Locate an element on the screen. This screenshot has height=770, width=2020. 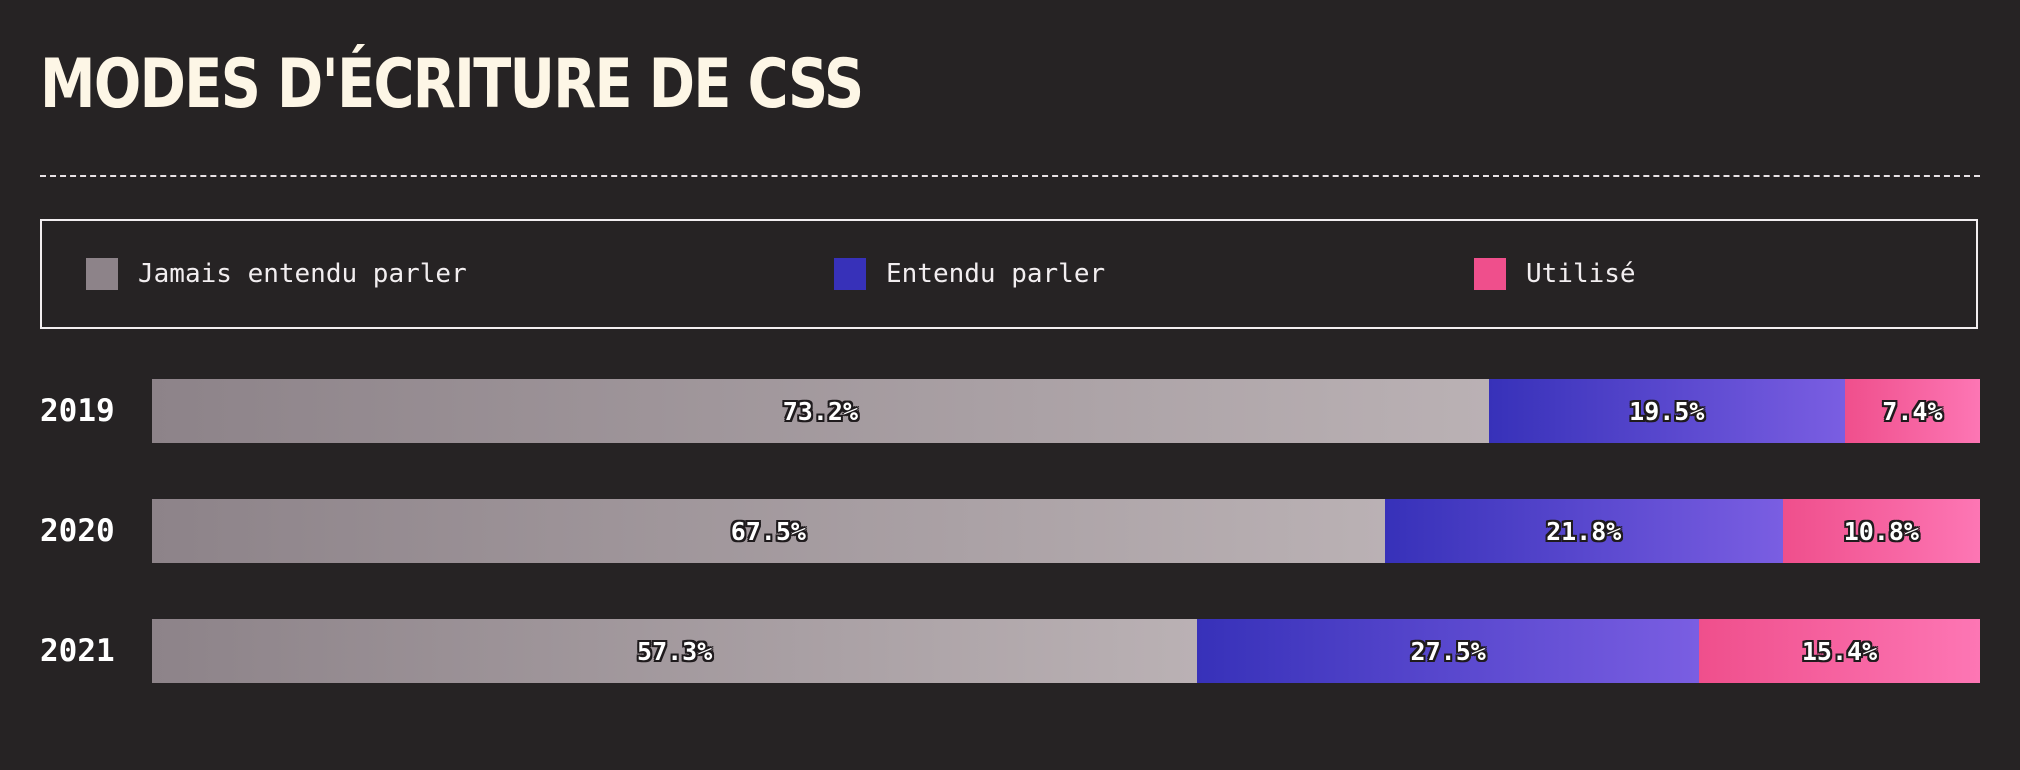
legend-label-used: Utilisé is located at coordinates (1581, 274).